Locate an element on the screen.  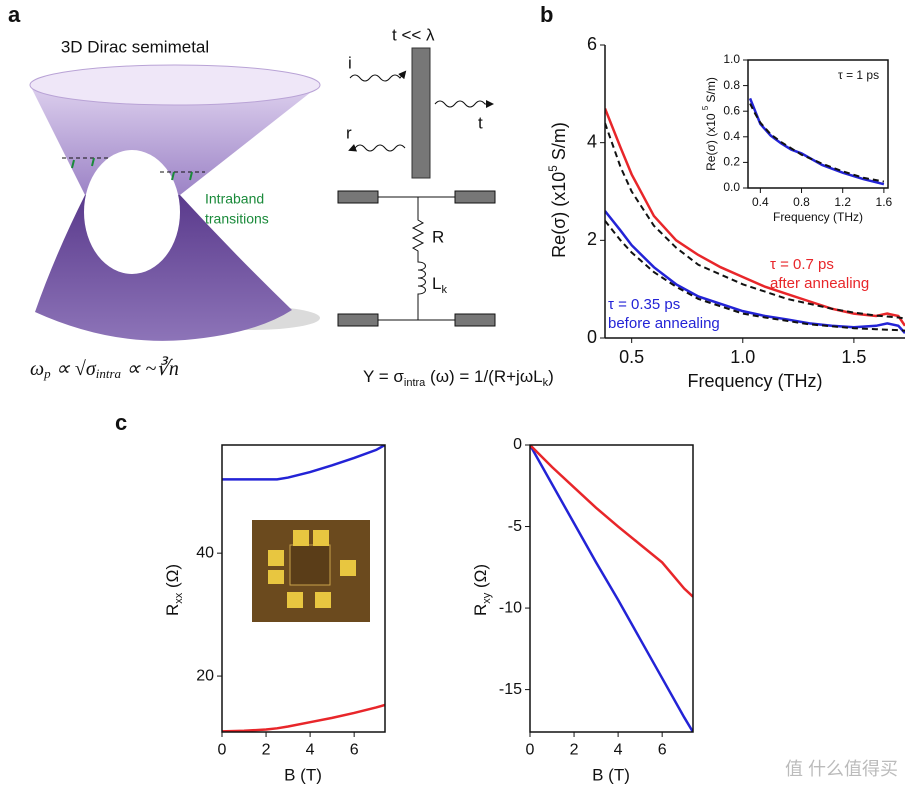
y-tick-label: 2 is located at coordinates (592, 239).